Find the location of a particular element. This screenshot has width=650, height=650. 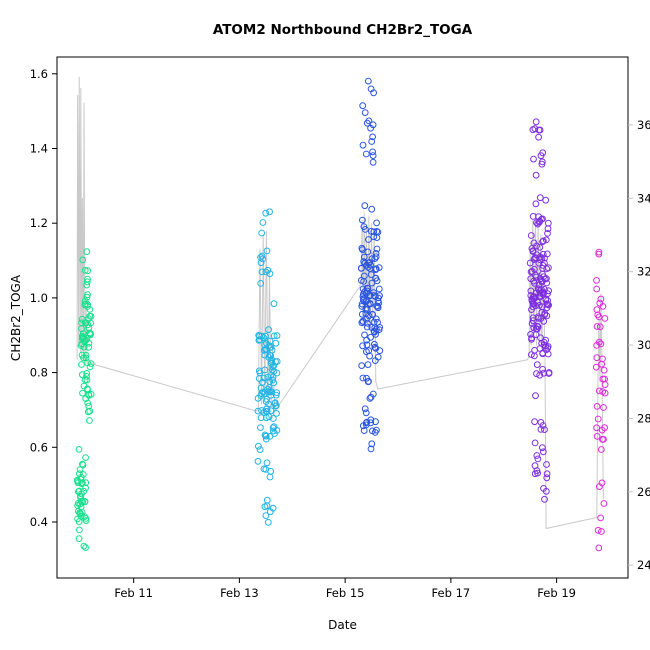

y-right-tick-label: 280 is located at coordinates (643, 418).